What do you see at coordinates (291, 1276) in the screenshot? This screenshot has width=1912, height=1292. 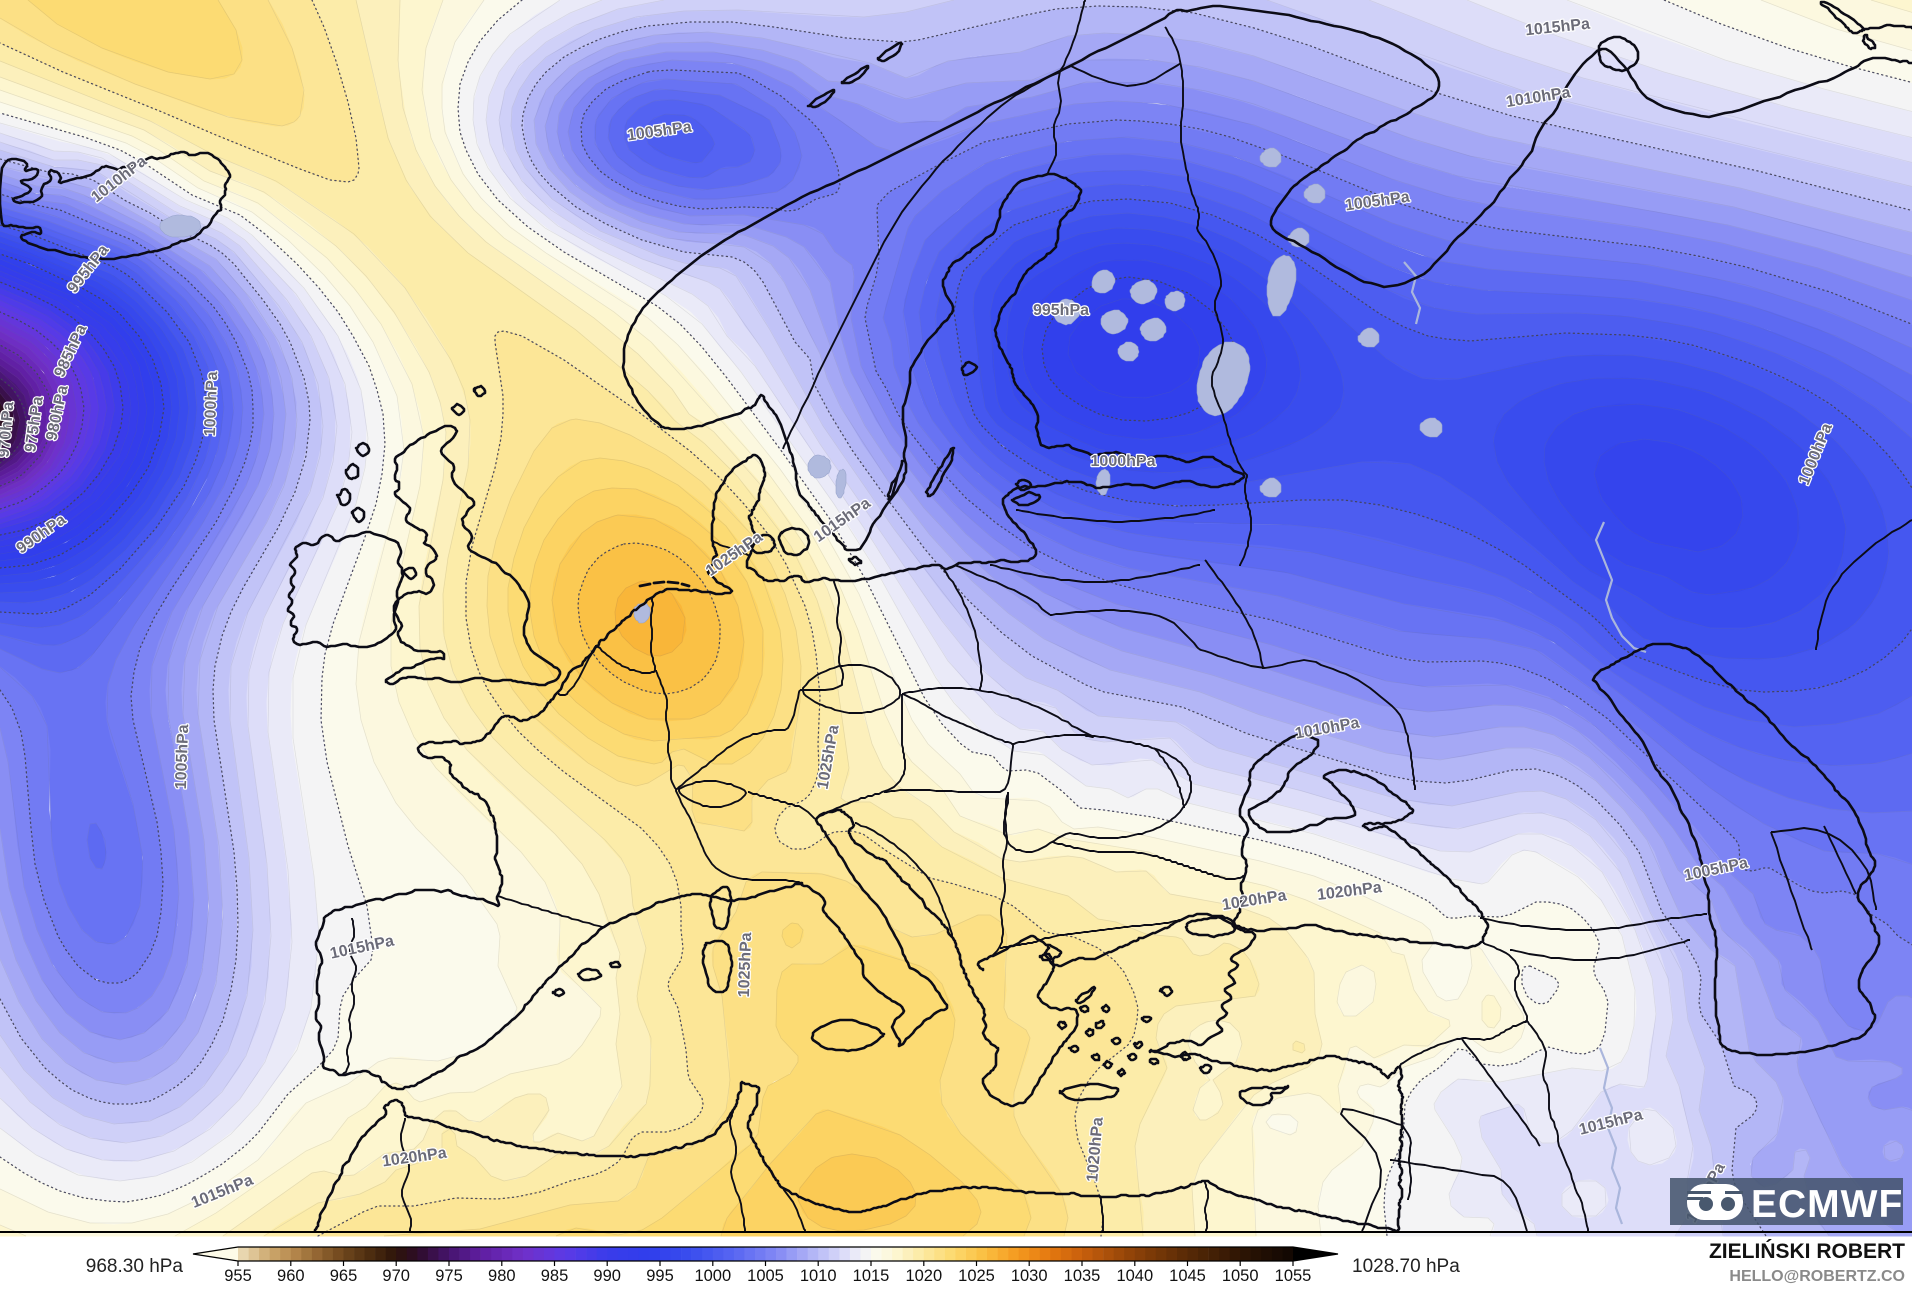 I see `svg-text: 960` at bounding box center [291, 1276].